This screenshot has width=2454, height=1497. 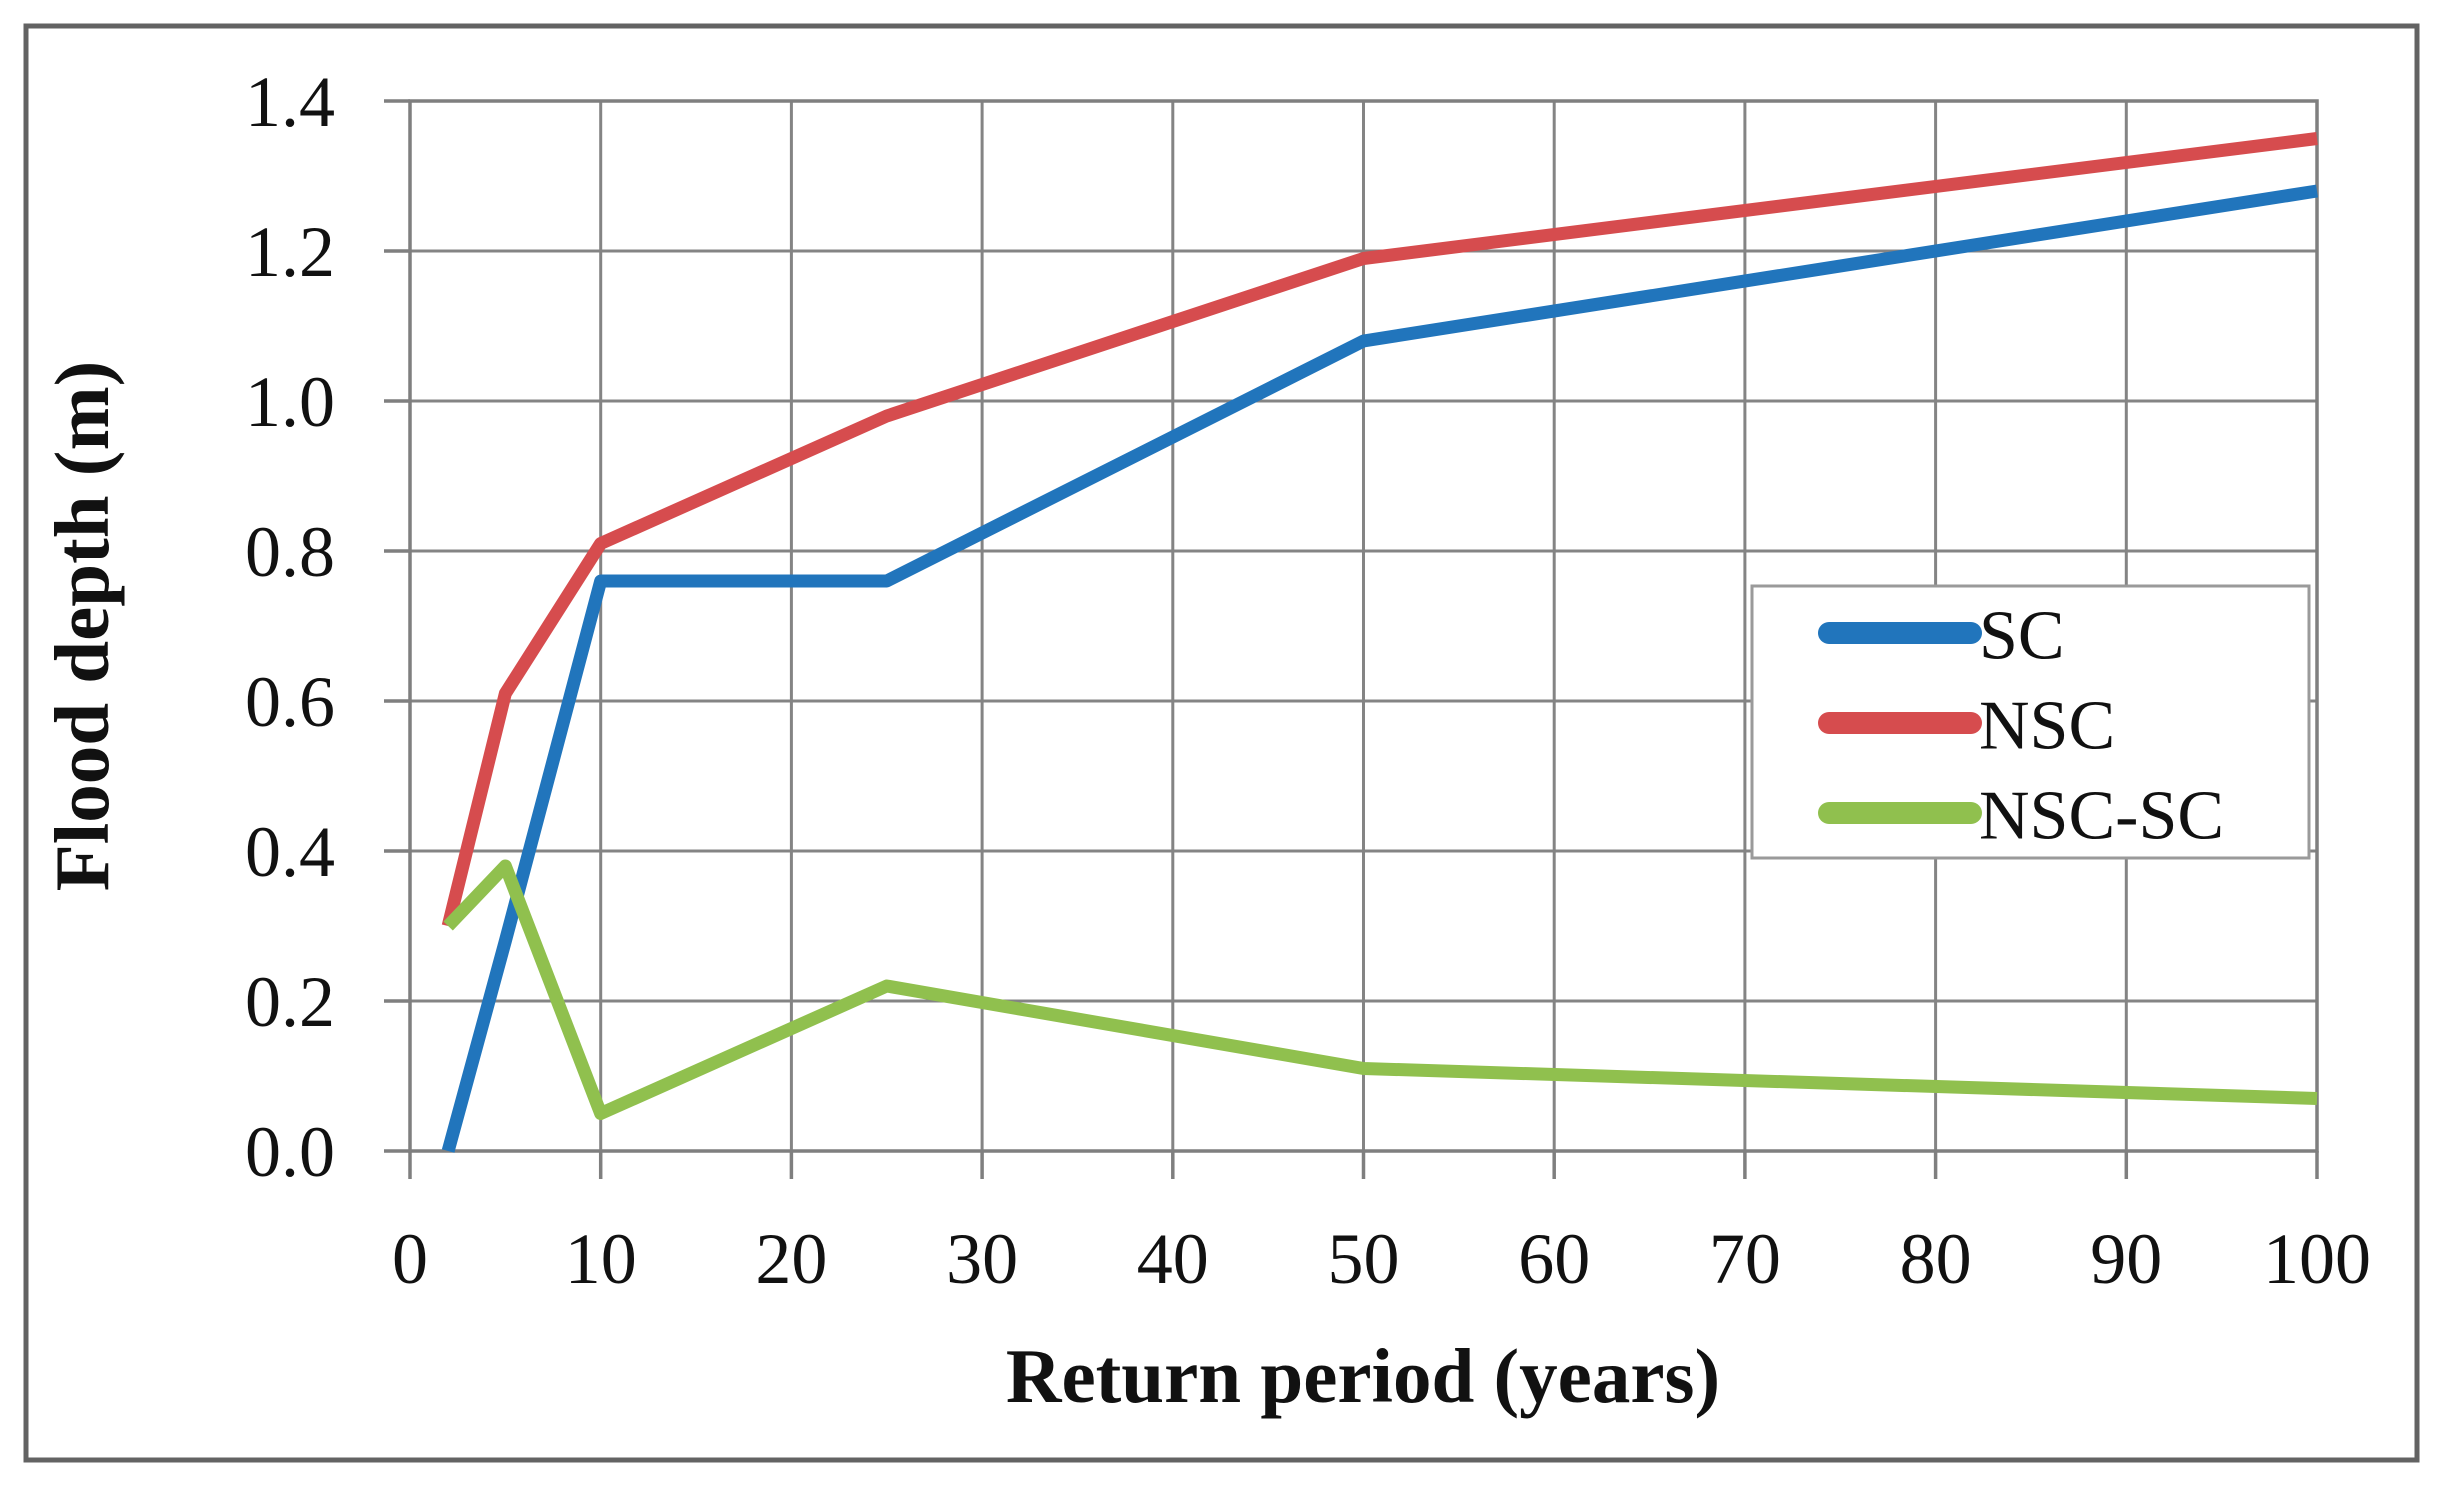 What do you see at coordinates (601, 1259) in the screenshot?
I see `x-tick-label: 10` at bounding box center [601, 1259].